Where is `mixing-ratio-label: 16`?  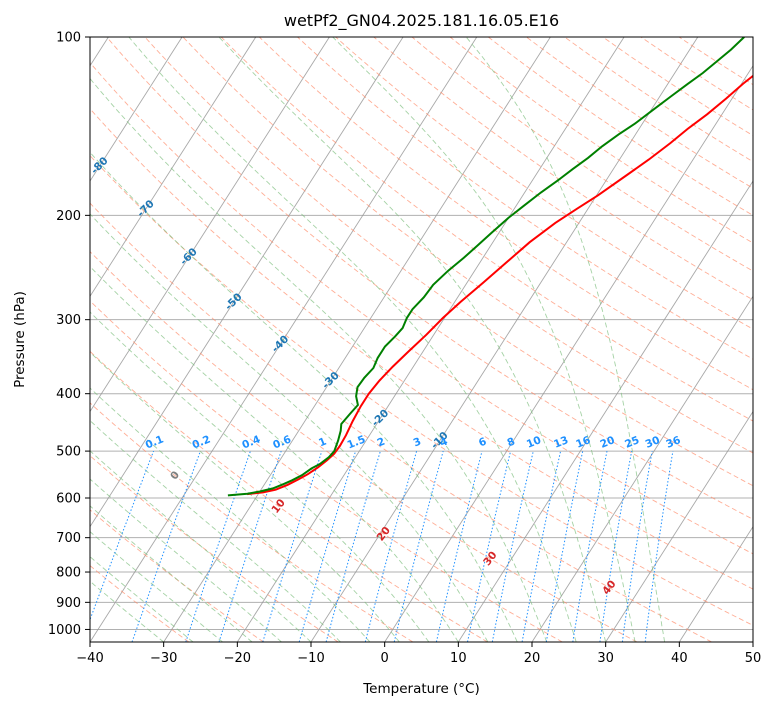 mixing-ratio-label: 16 is located at coordinates (583, 442).